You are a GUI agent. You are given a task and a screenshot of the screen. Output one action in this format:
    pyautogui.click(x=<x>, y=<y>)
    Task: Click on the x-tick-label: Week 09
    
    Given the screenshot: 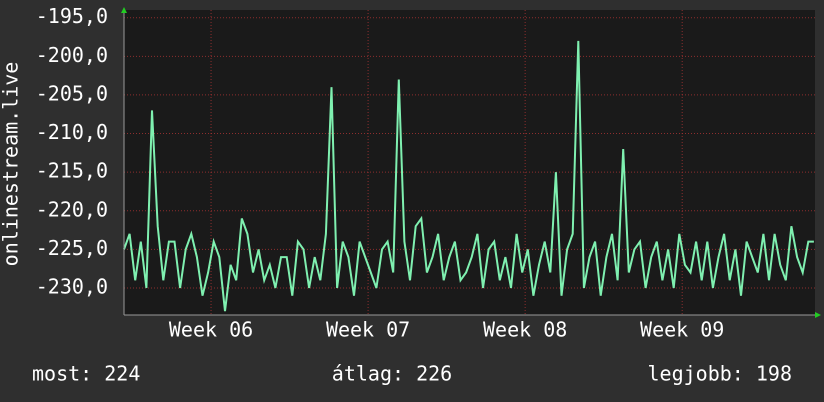 What is the action you would take?
    pyautogui.click(x=682, y=330)
    